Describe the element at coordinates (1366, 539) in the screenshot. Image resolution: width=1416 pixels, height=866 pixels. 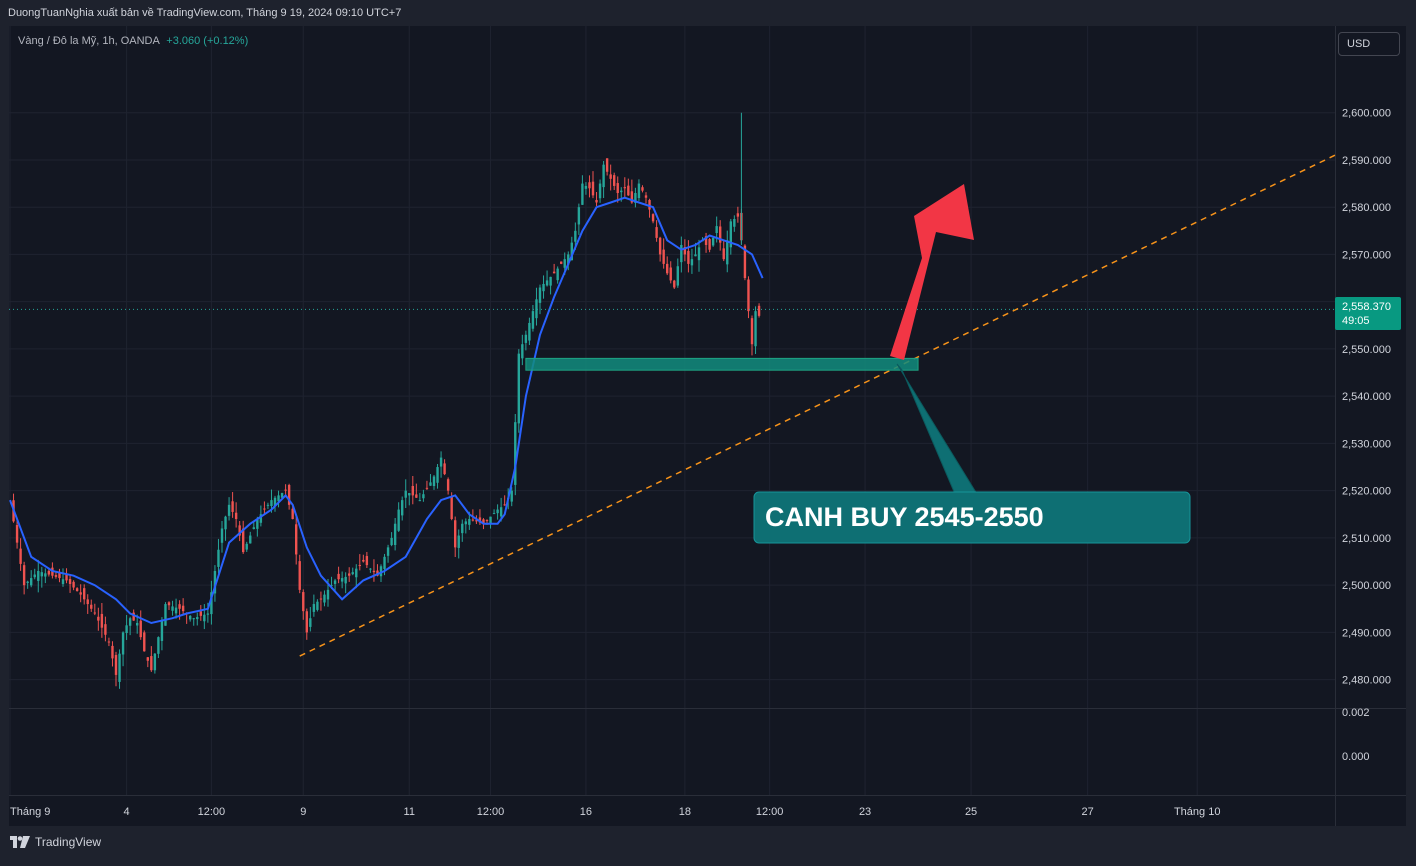
I see `y-tick-label: 2,510.000` at that location.